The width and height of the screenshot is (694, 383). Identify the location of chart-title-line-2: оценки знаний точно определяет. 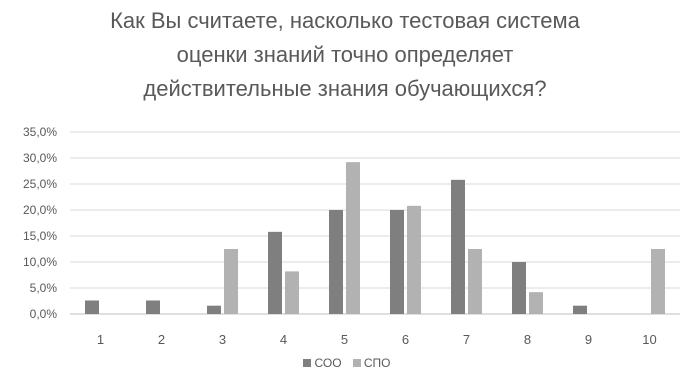
(345, 54).